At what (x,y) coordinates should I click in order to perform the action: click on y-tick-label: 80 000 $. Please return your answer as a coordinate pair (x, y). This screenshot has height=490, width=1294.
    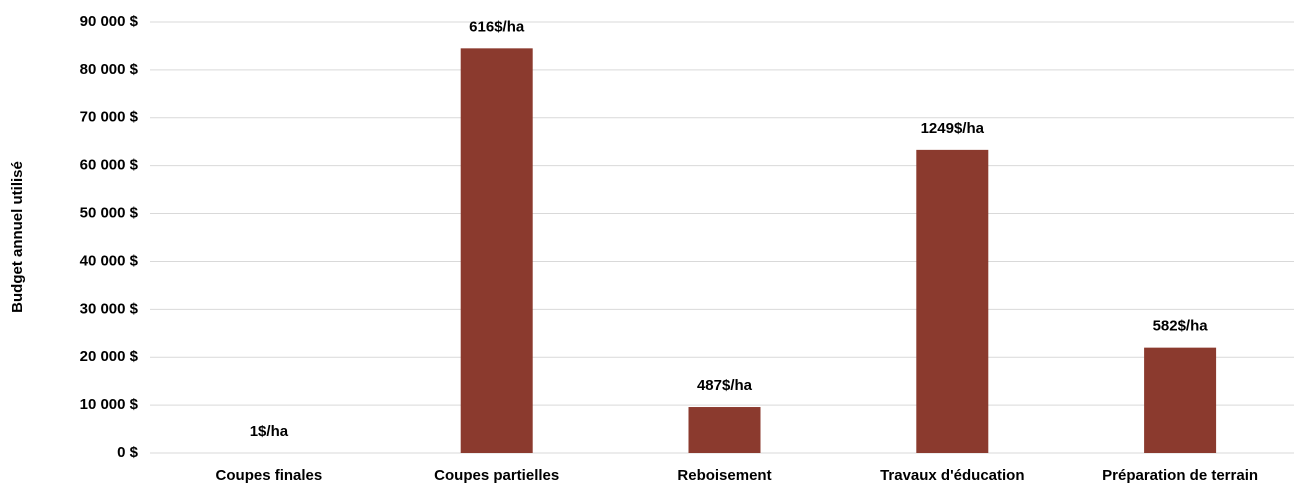
    Looking at the image, I should click on (109, 69).